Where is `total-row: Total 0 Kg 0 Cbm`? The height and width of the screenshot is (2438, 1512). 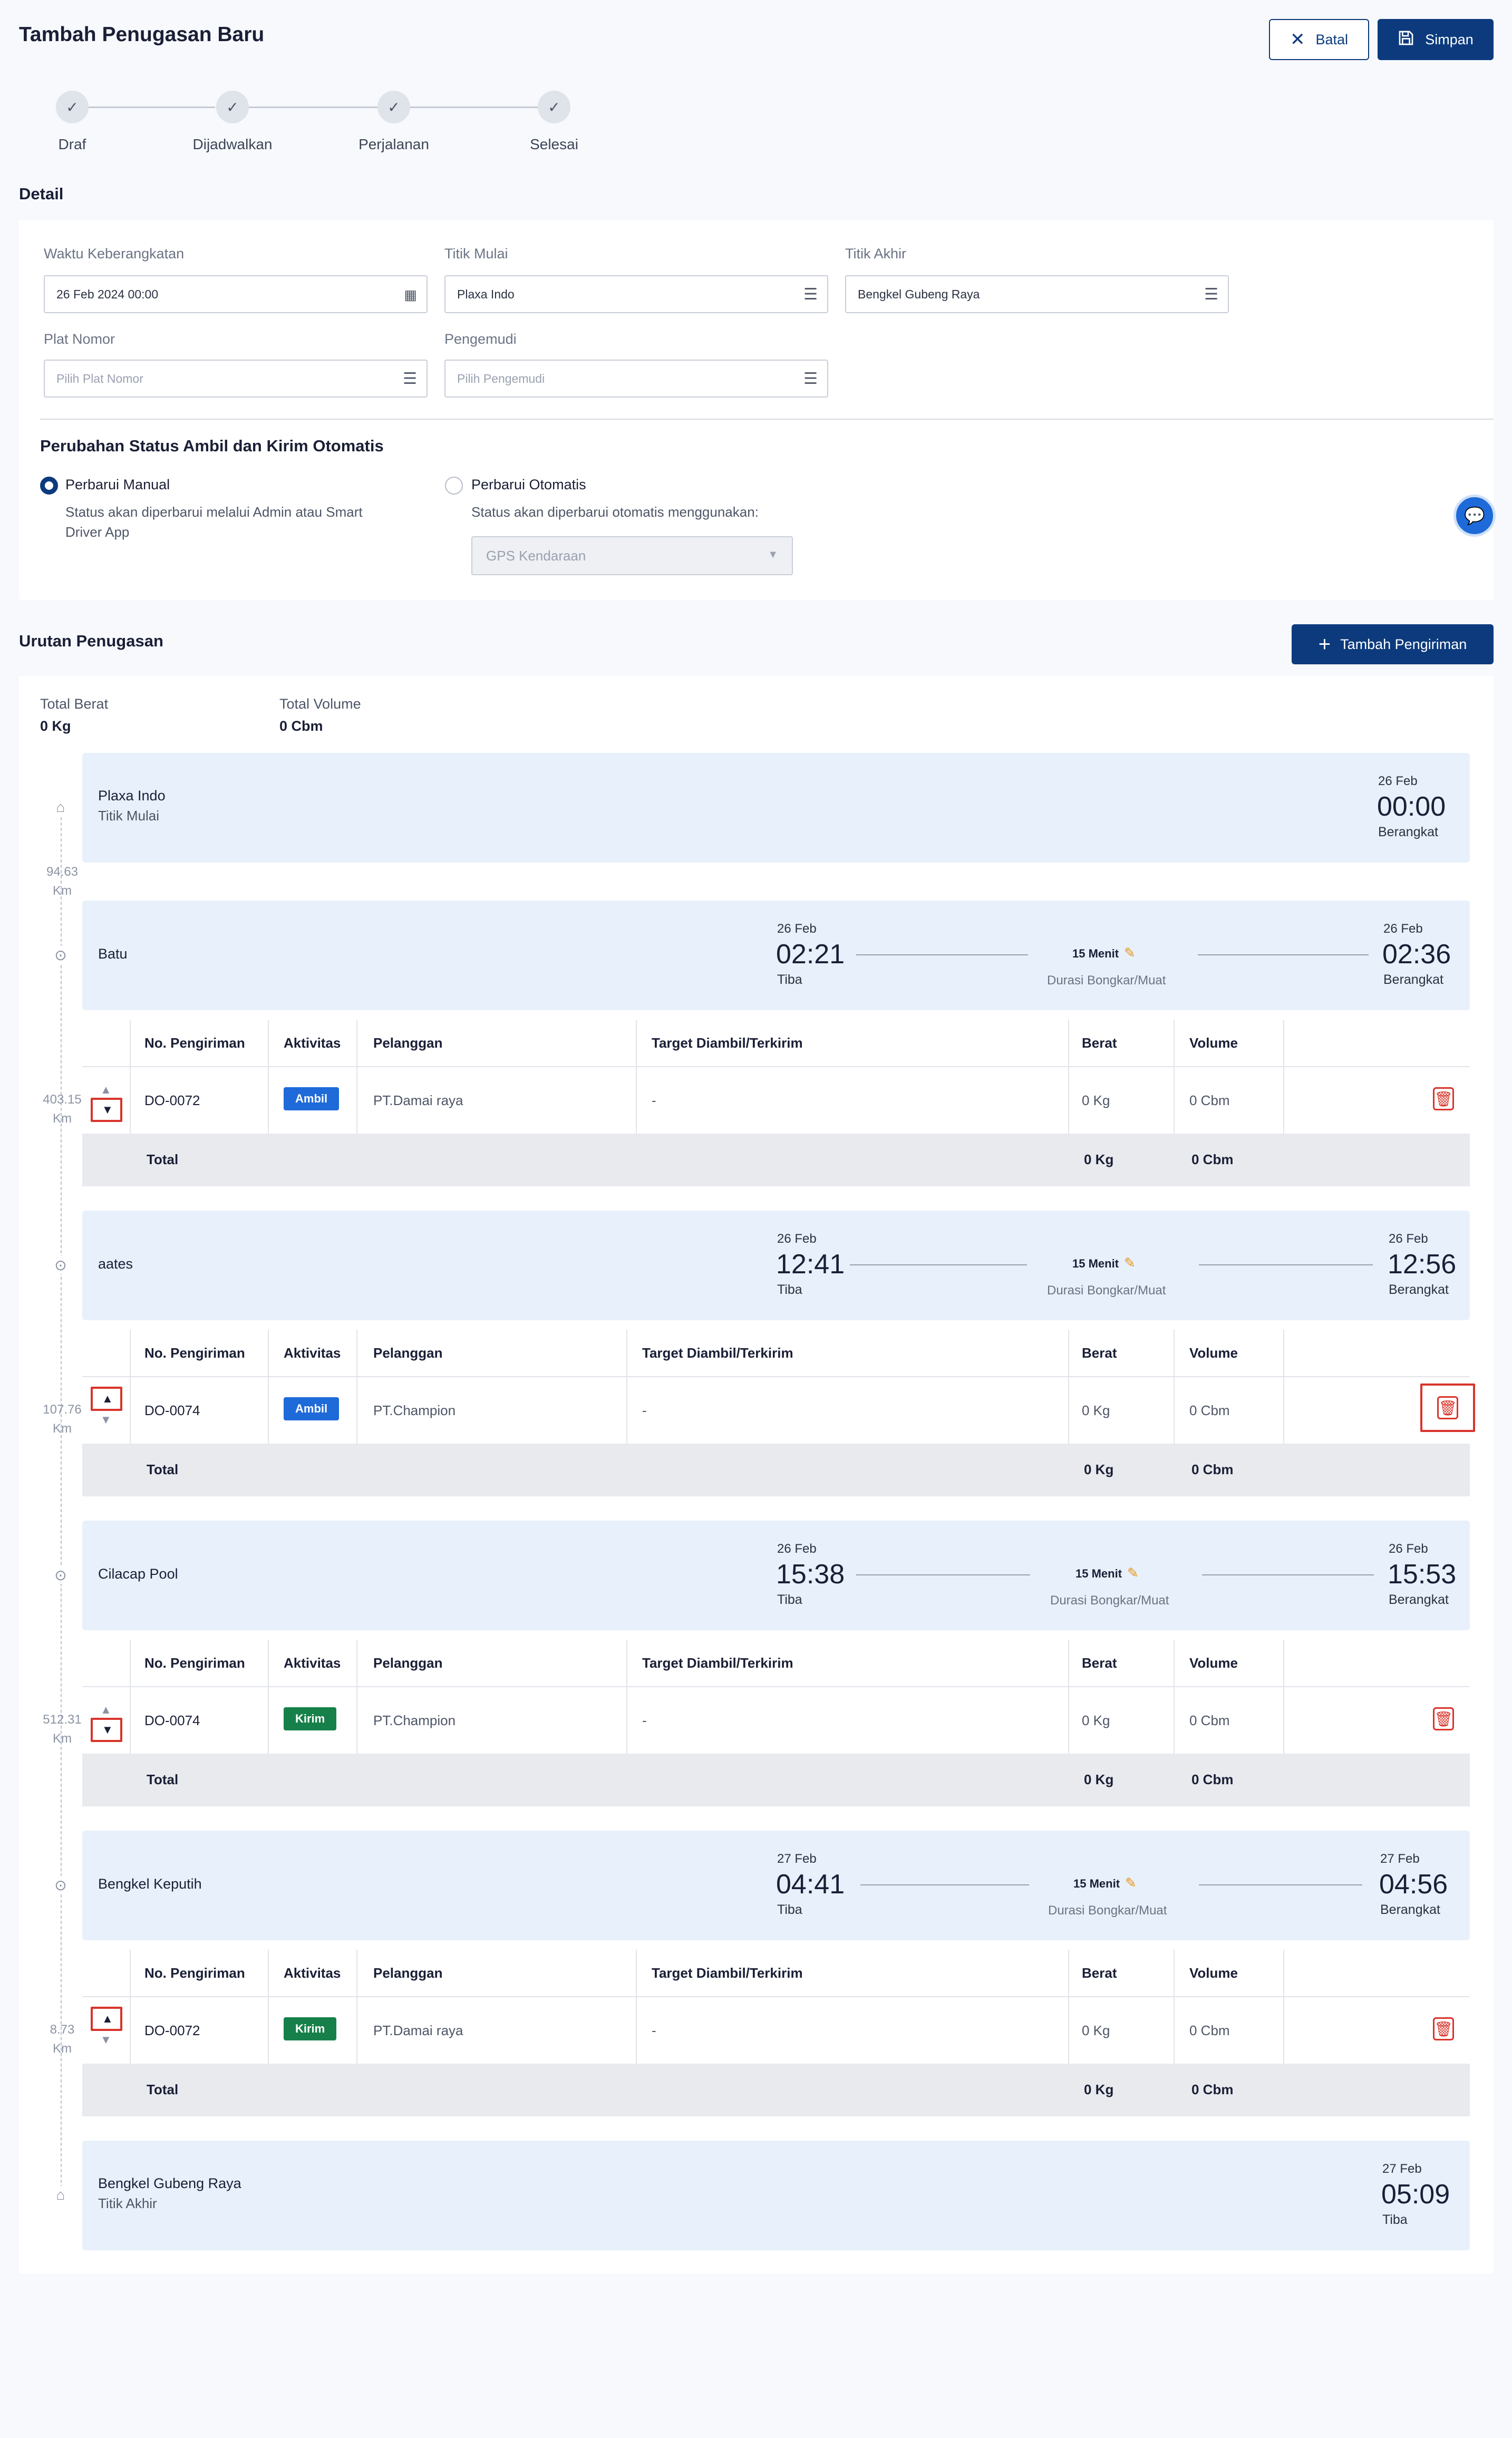 total-row: Total 0 Kg 0 Cbm is located at coordinates (776, 1470).